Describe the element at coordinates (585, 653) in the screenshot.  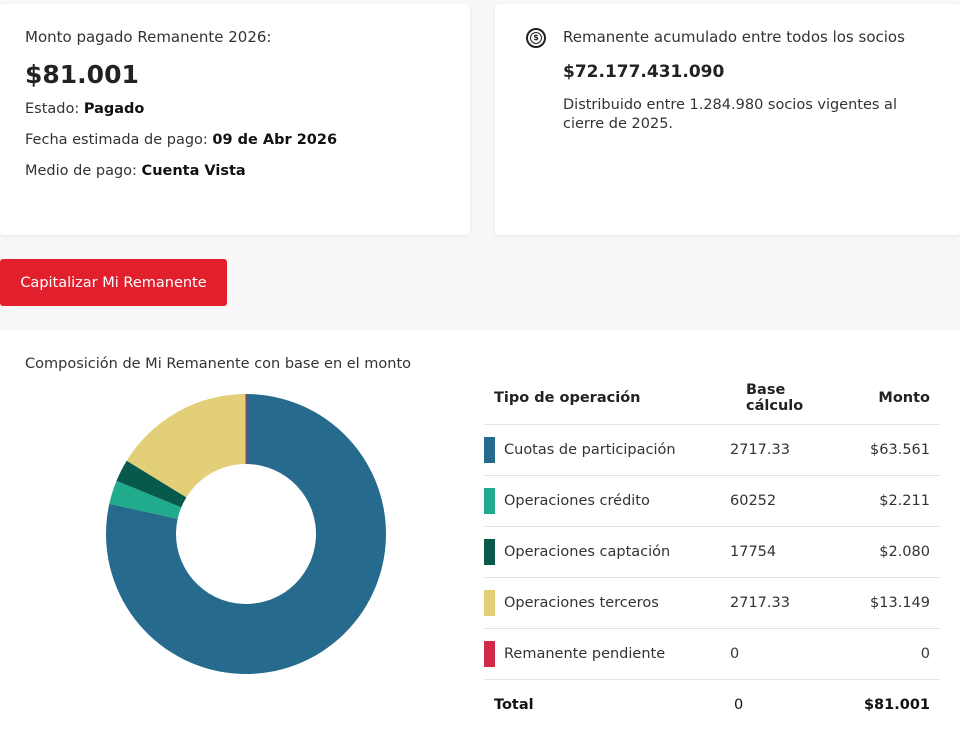
I see `tipo-label: Remanente pendiente` at that location.